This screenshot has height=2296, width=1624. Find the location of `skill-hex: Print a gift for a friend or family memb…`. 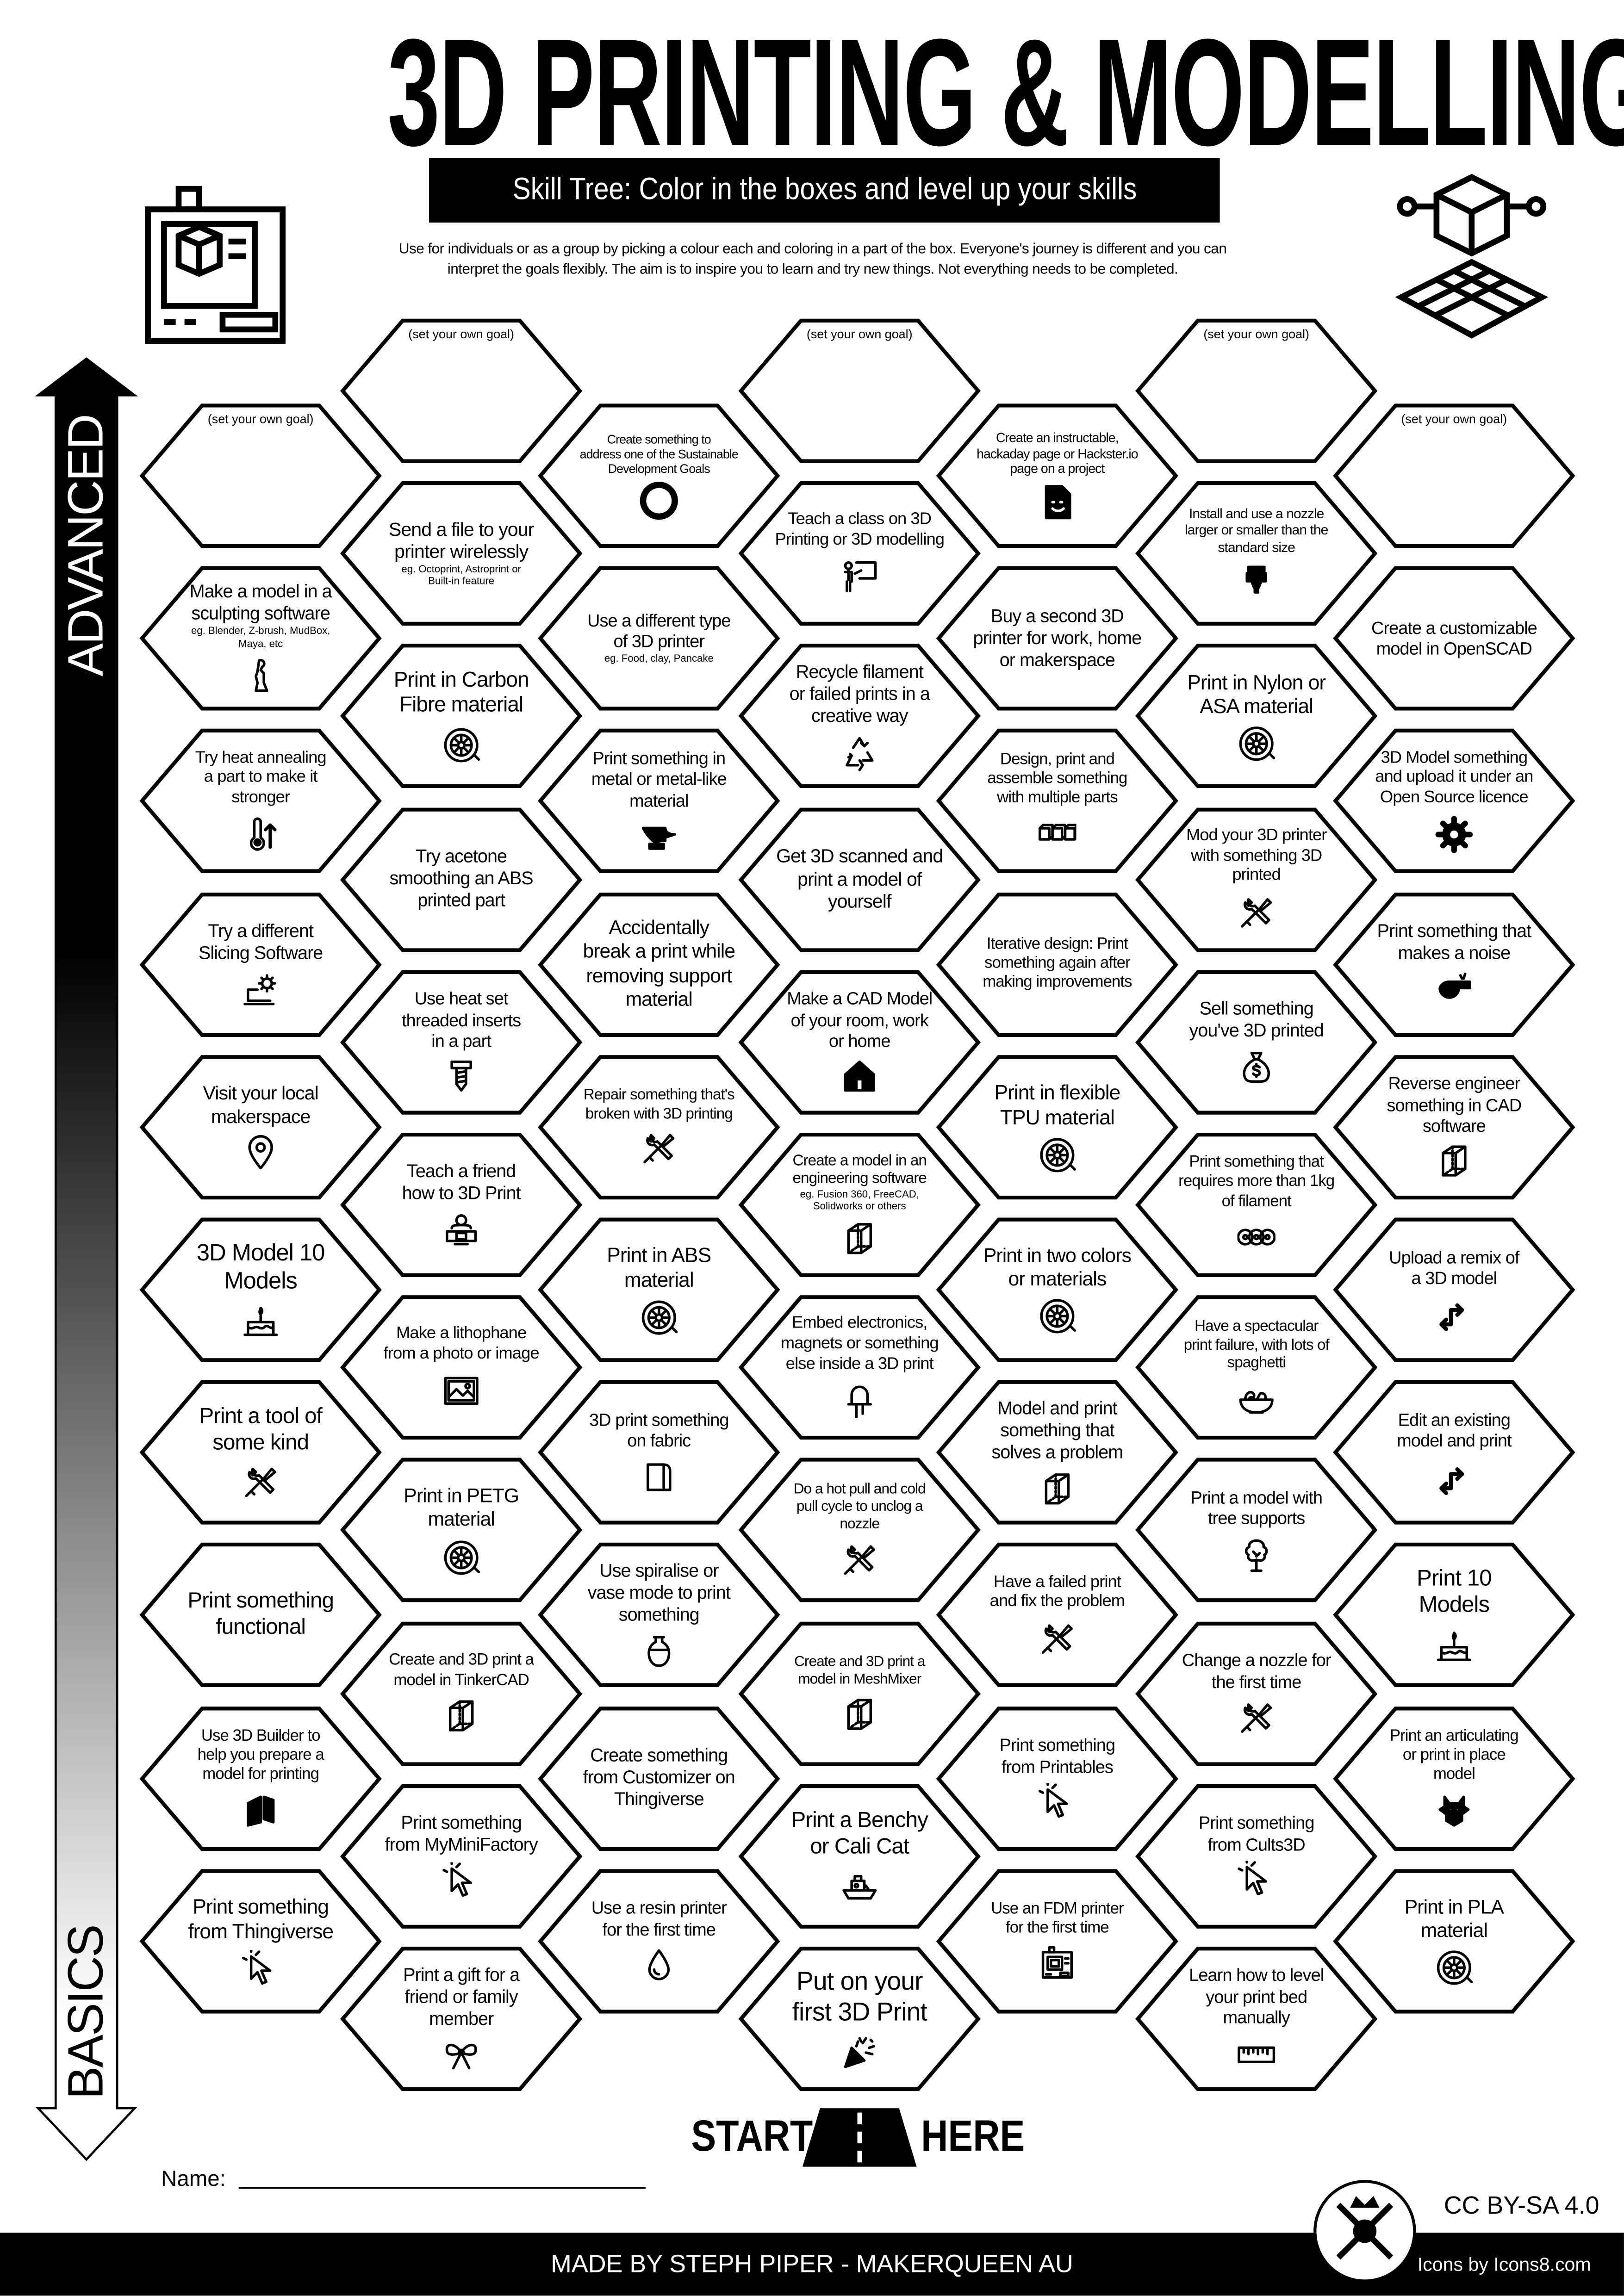

skill-hex: Print a gift for a friend or family memb… is located at coordinates (461, 2019).